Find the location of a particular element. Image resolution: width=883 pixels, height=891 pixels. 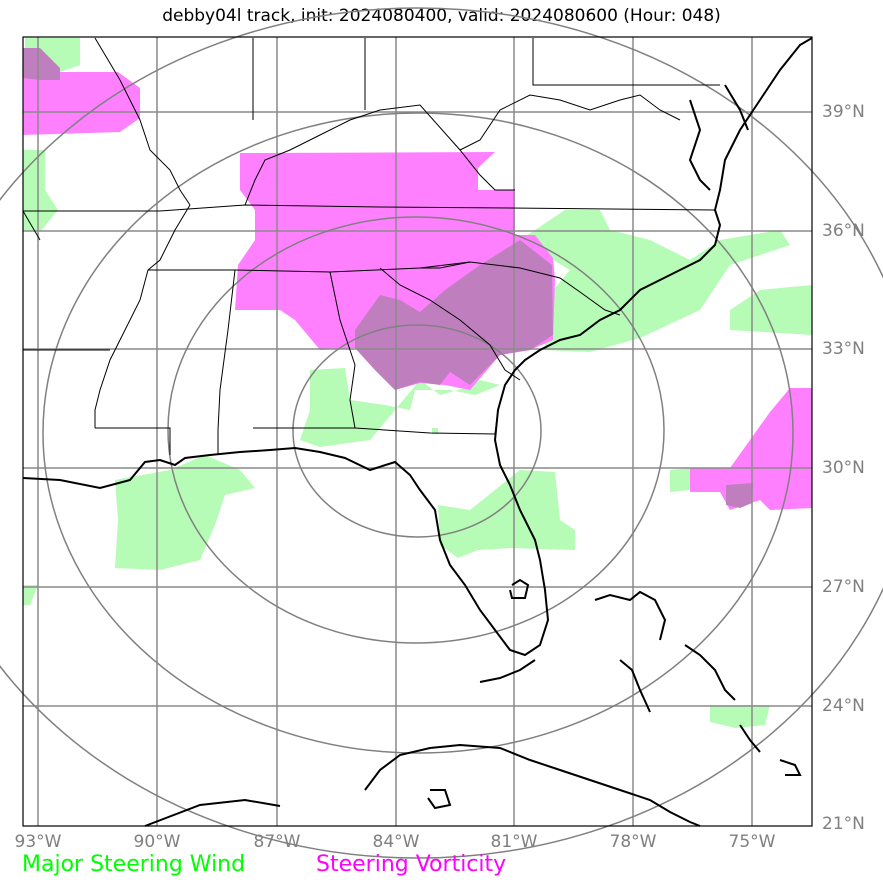

lon-label-78w: 78°W is located at coordinates (633, 842).